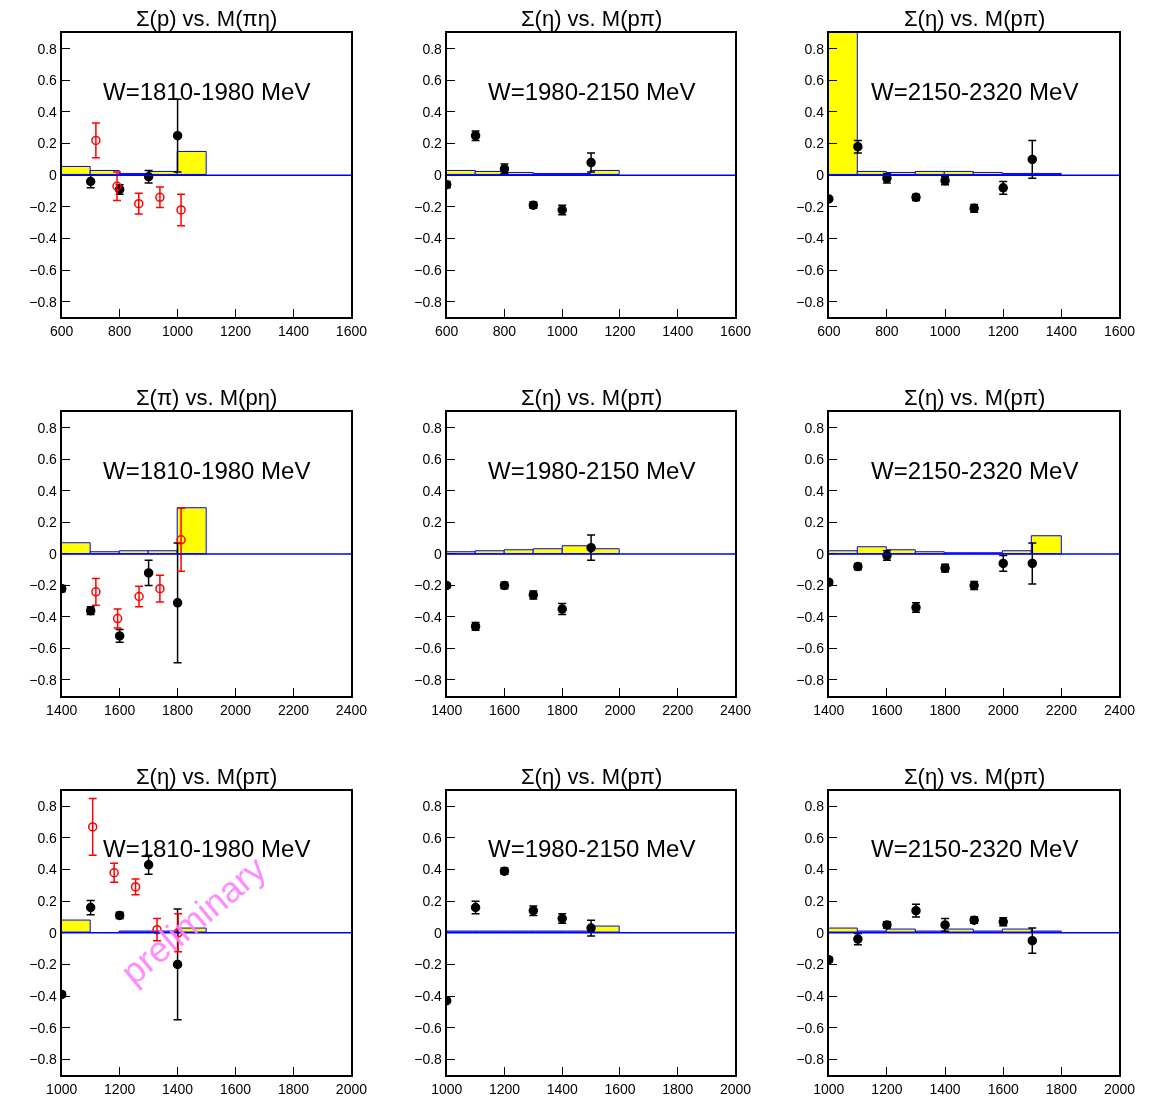  I want to click on chart-title: Σ(p) vs. M(πη), so click(207, 18).